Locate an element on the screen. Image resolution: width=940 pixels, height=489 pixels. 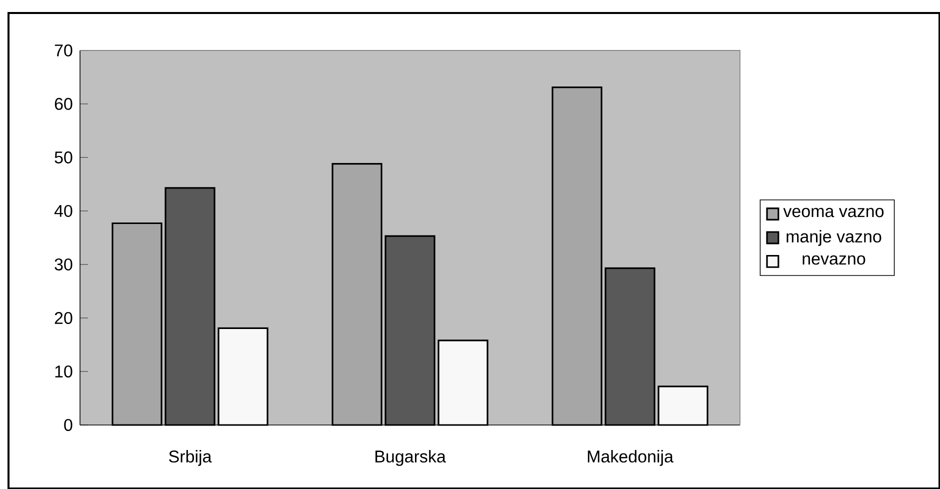
legend-label: manje vazno is located at coordinates (834, 238).